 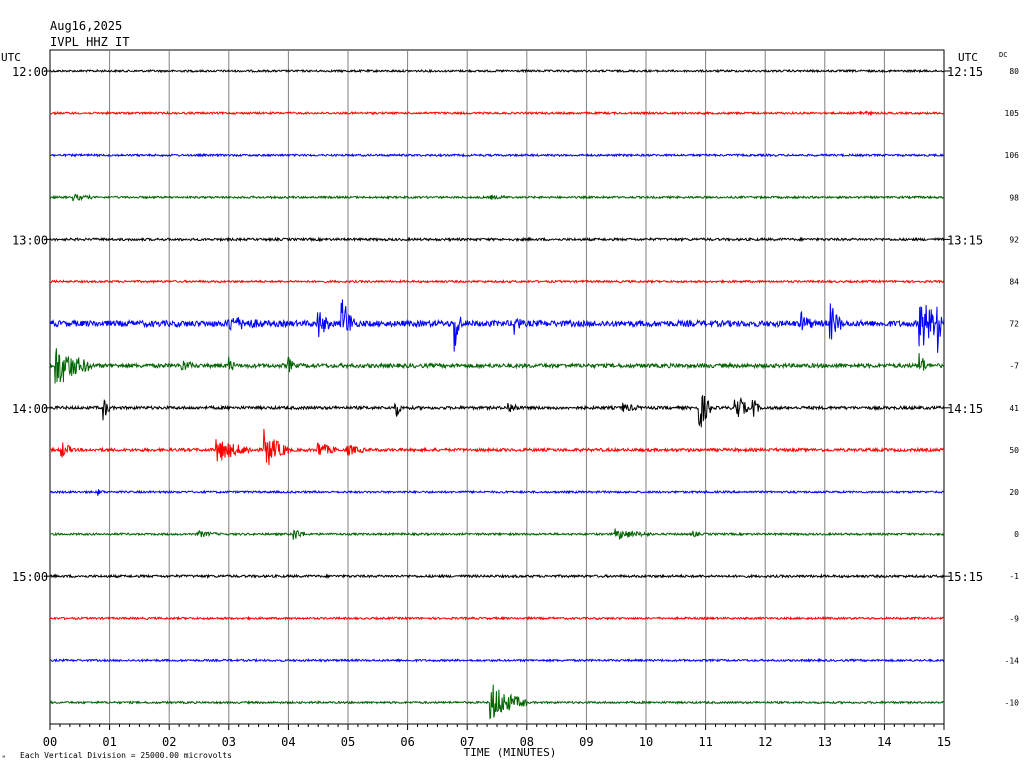 What do you see at coordinates (229, 742) in the screenshot?
I see `x-tick-label: 03` at bounding box center [229, 742].